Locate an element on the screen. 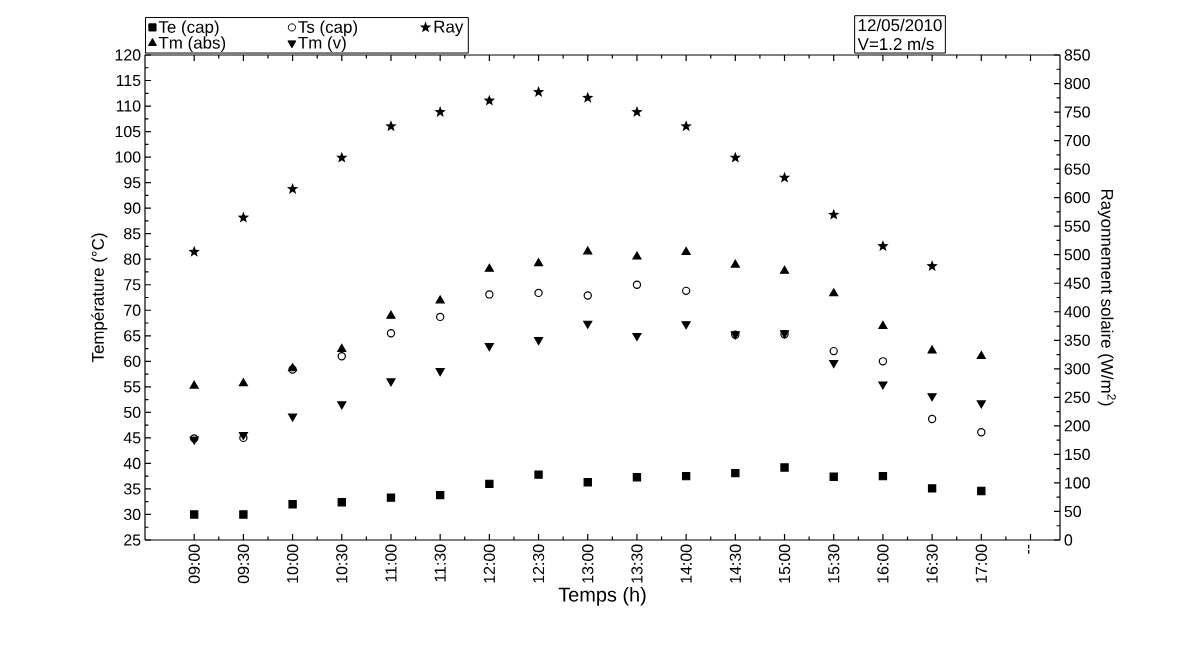  y2-tick-label: 450 is located at coordinates (1077, 283).